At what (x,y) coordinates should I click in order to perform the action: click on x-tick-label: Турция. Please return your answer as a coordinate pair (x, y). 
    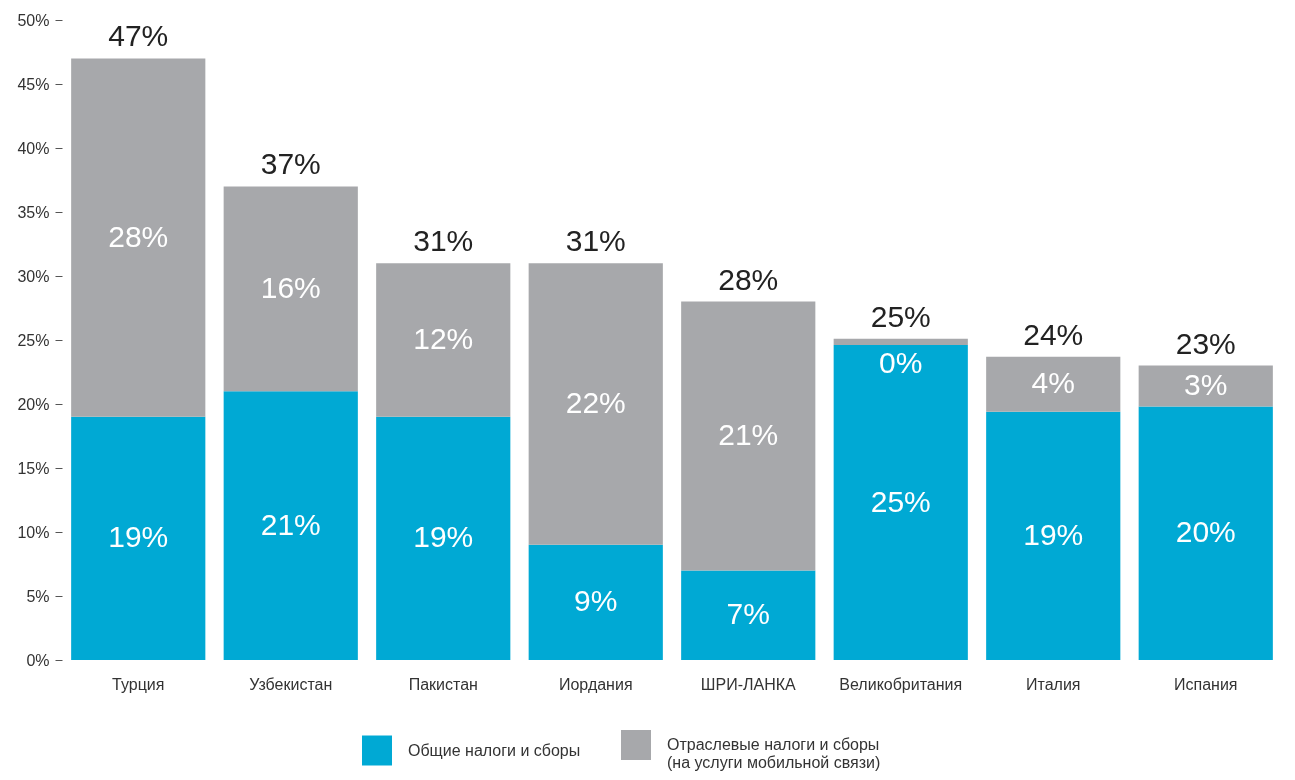
    Looking at the image, I should click on (138, 684).